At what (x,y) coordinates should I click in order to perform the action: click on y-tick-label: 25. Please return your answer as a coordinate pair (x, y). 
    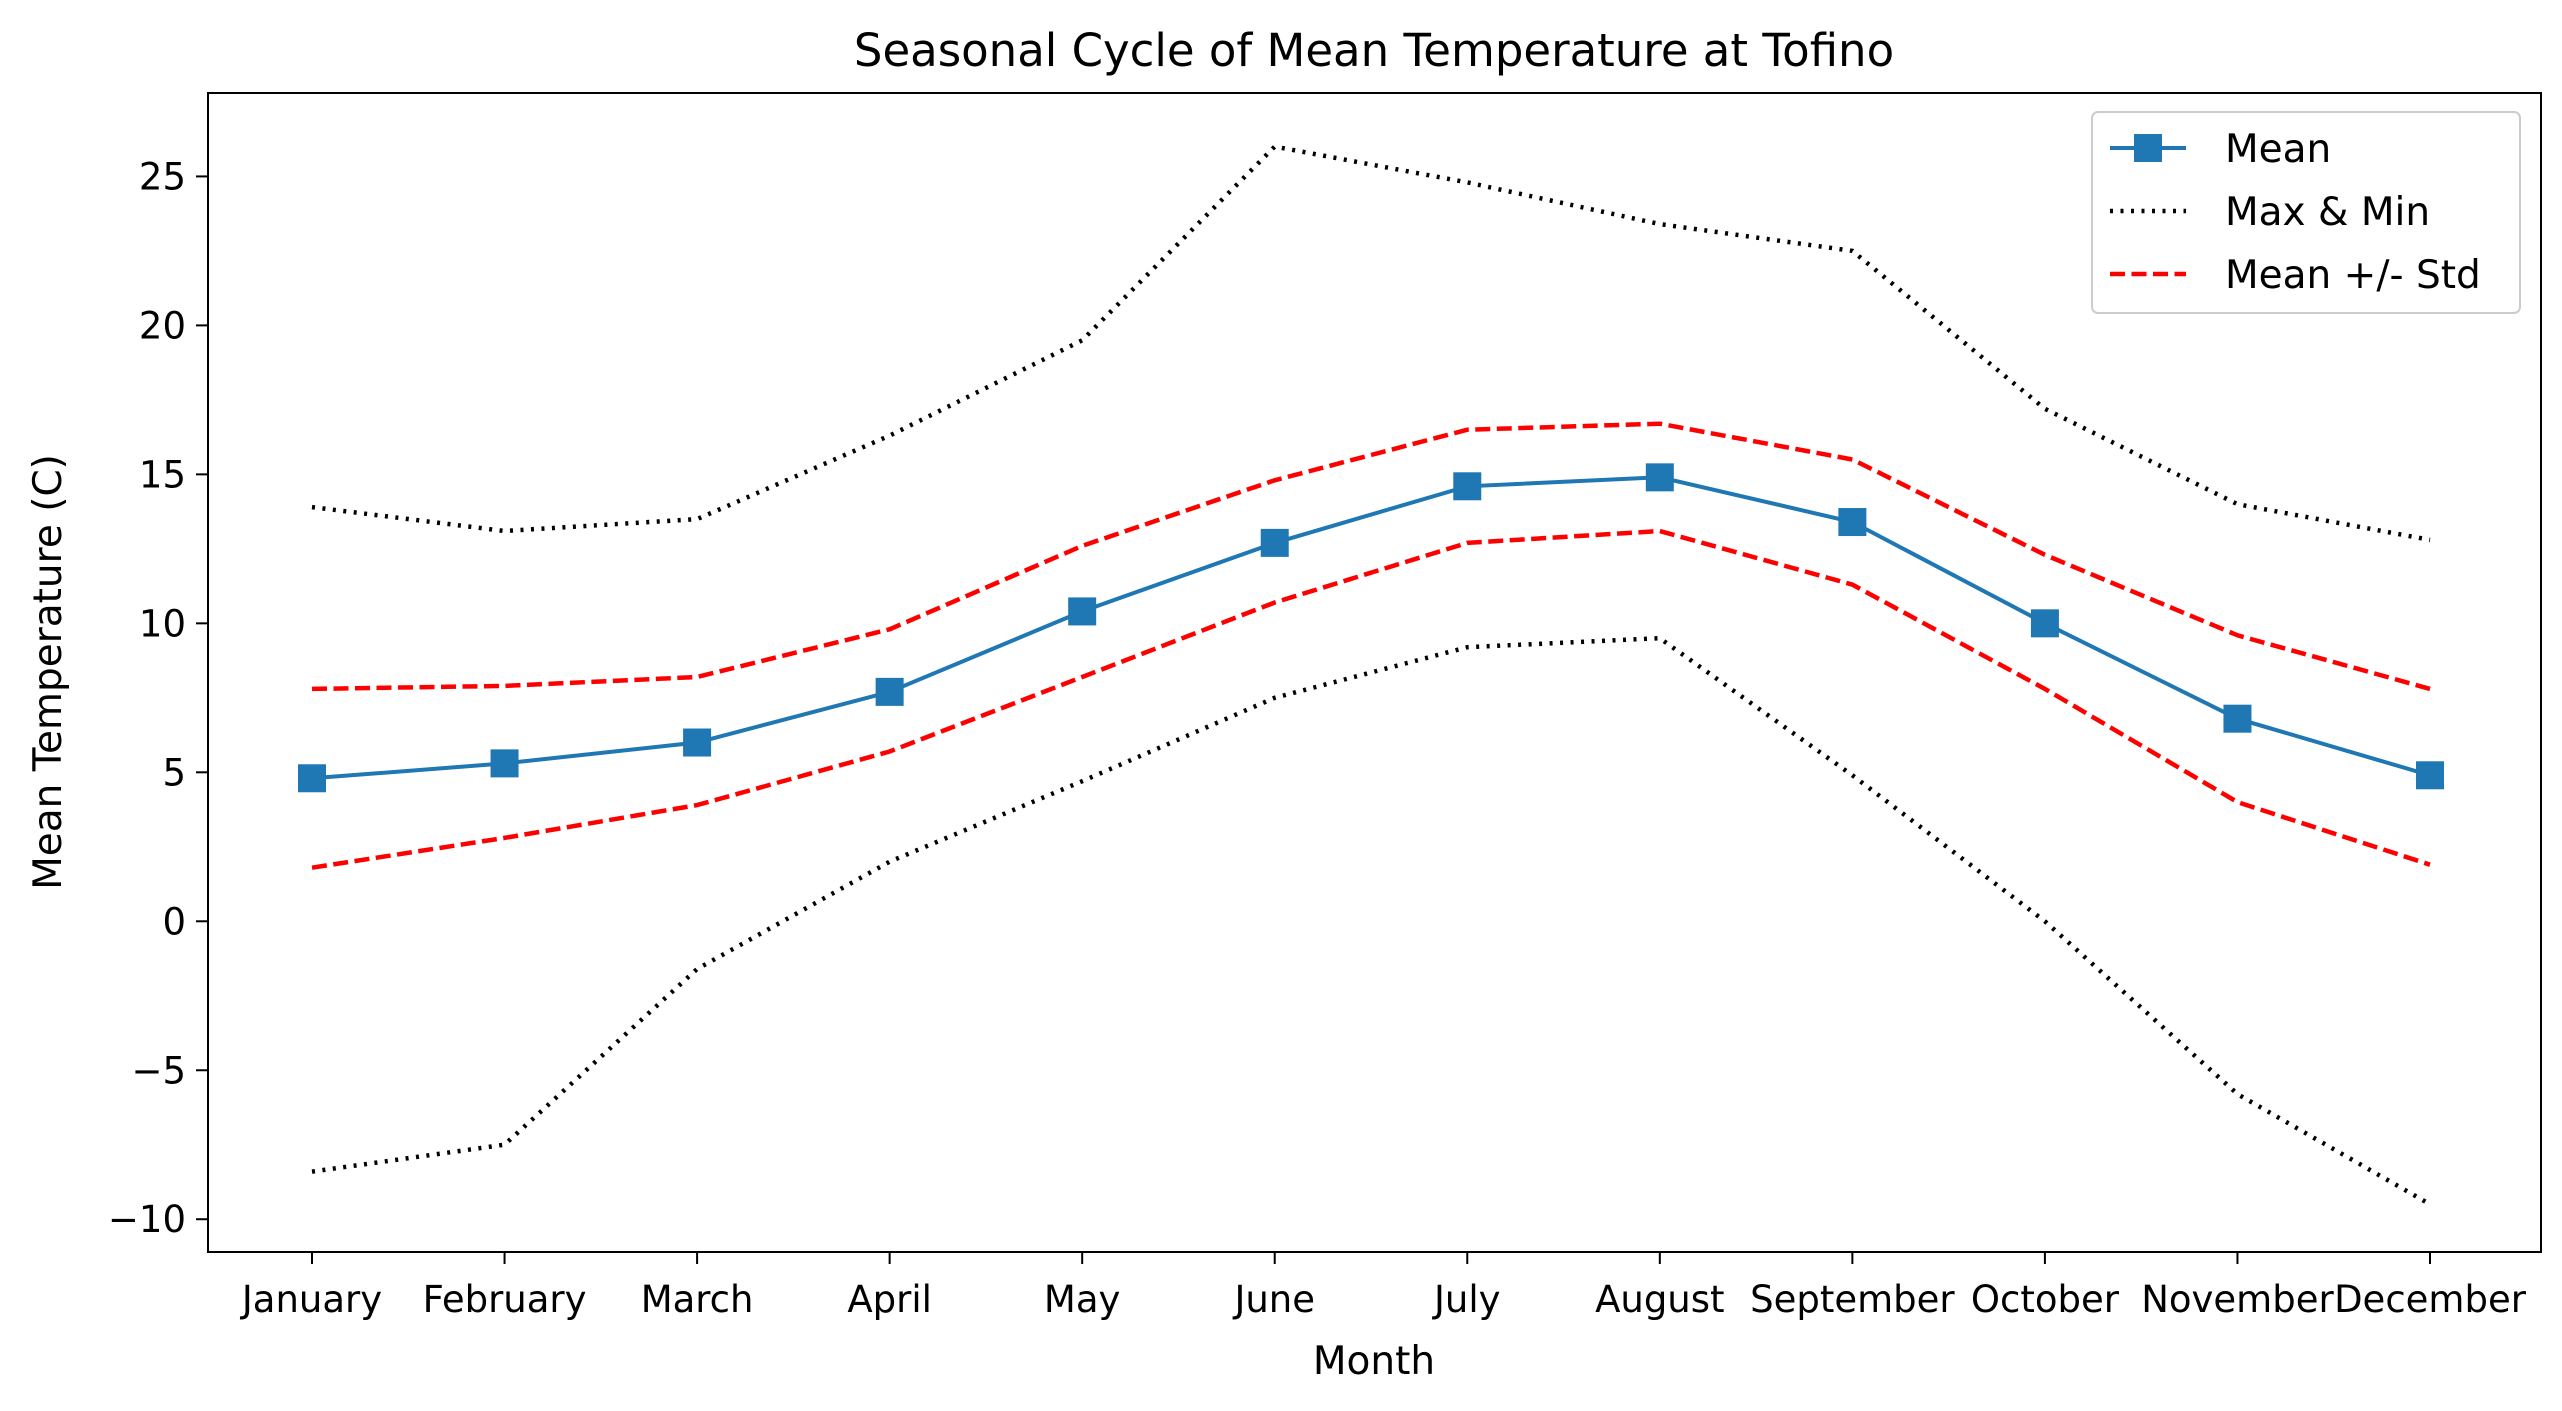
    Looking at the image, I should click on (162, 176).